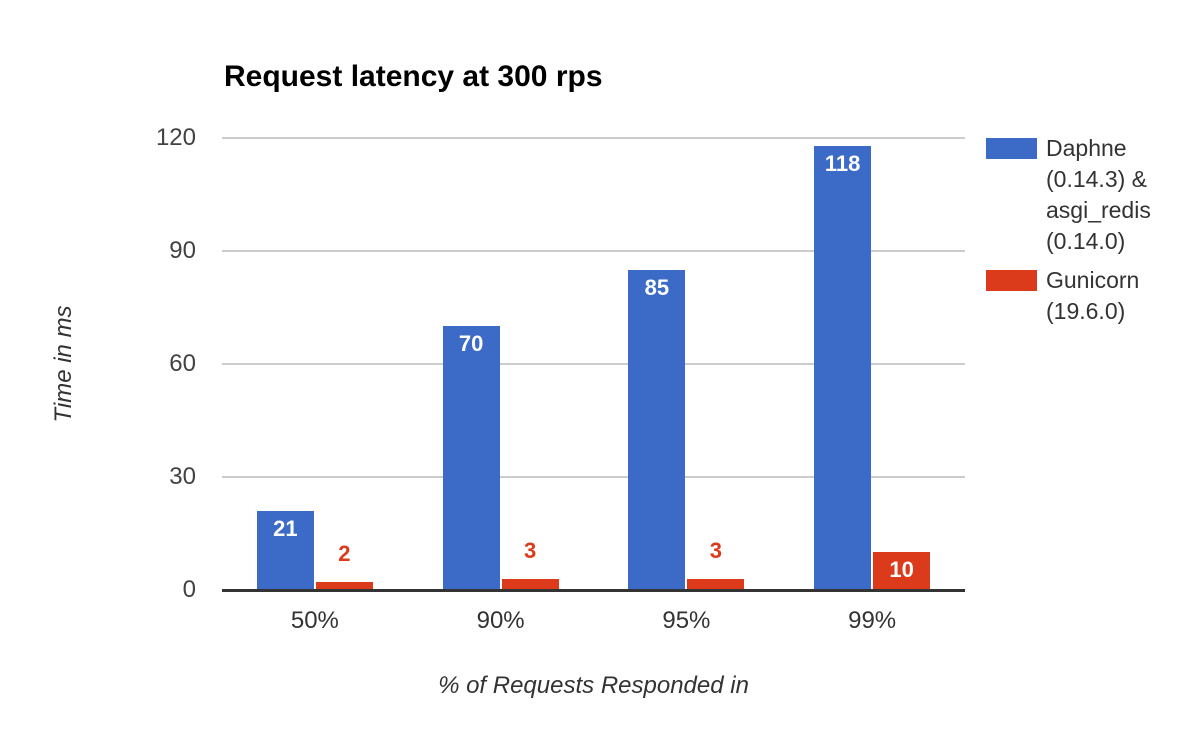  I want to click on legend-swatch-series1, so click(1011, 280).